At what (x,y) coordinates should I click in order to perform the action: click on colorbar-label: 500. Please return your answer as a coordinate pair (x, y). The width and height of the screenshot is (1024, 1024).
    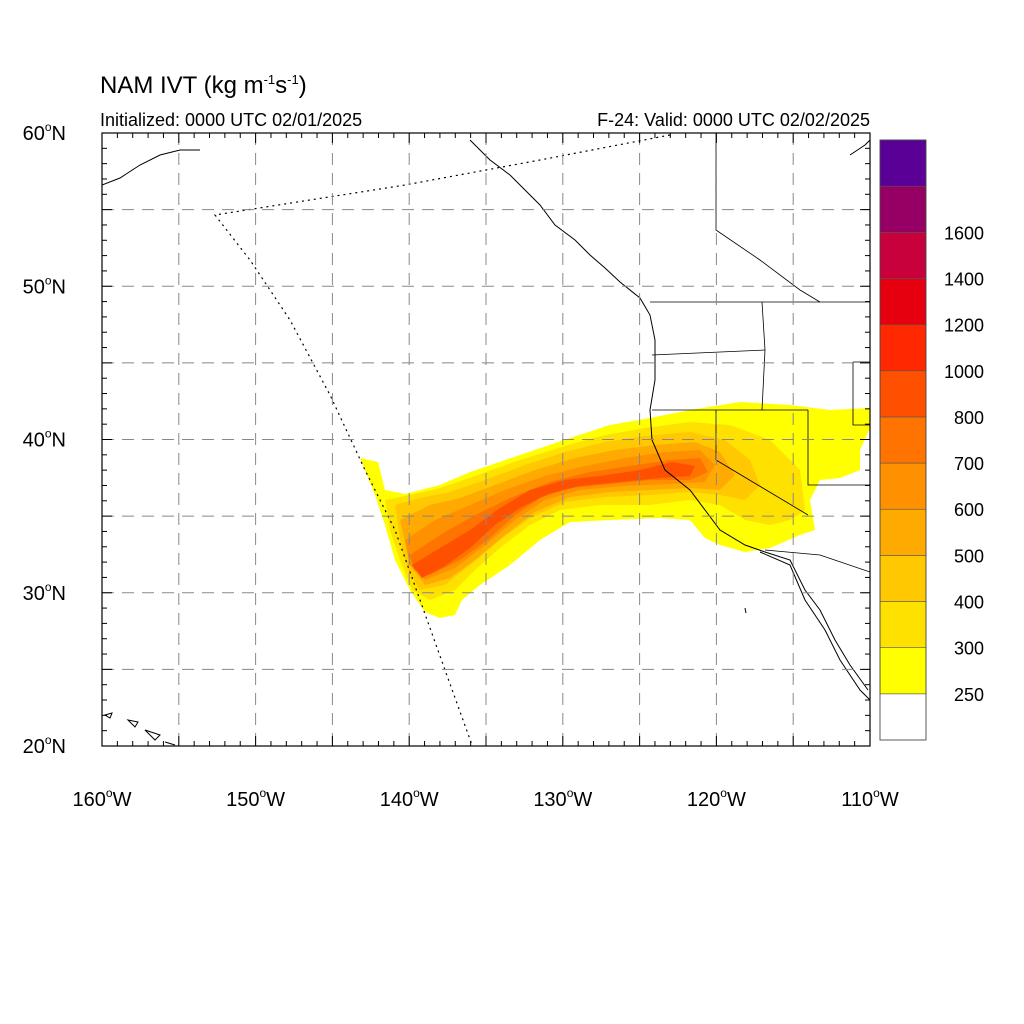
    Looking at the image, I should click on (969, 556).